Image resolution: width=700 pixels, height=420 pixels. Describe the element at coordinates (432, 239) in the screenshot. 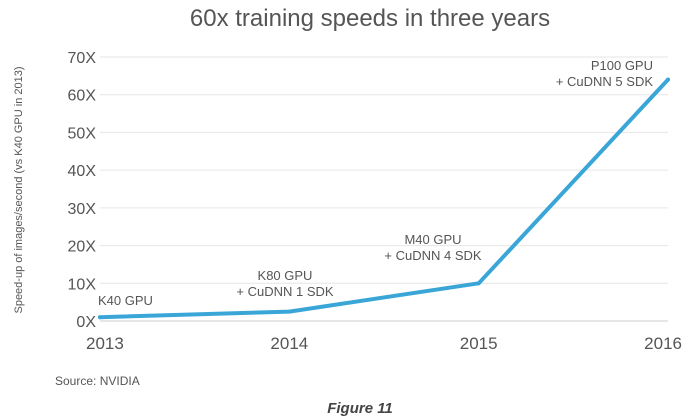

I see `annotation-line: M40 GPU` at that location.